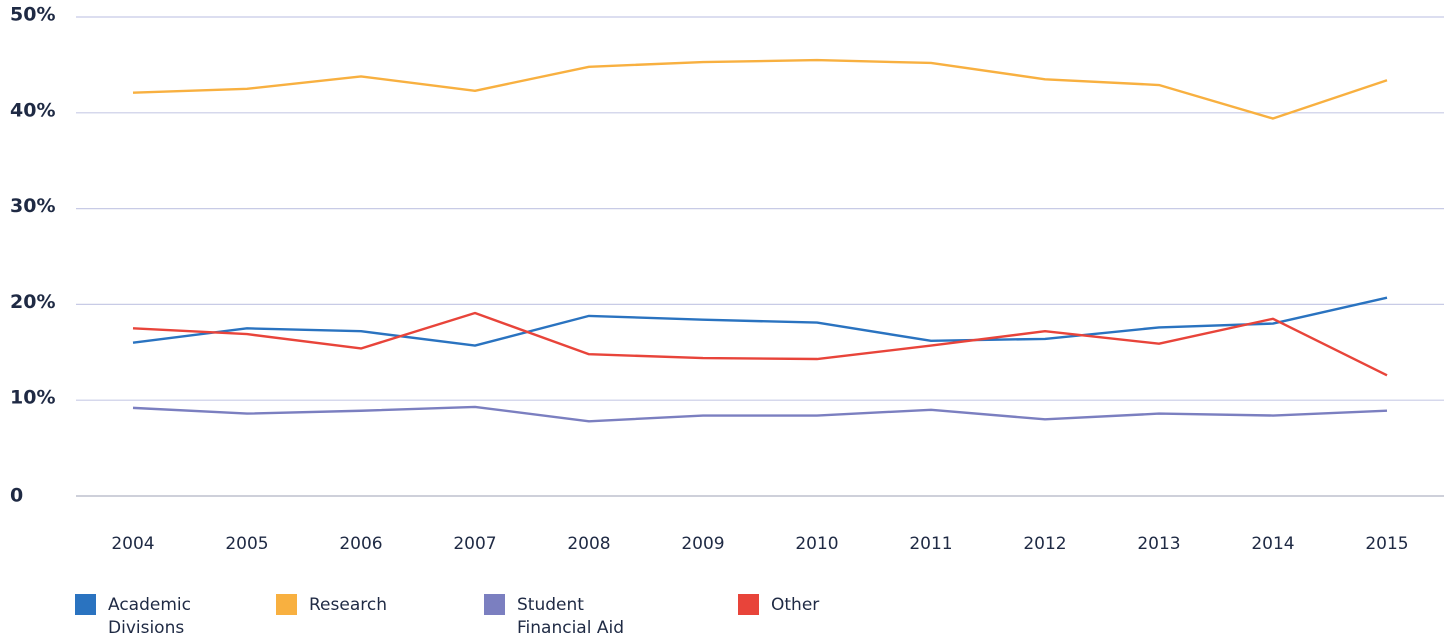 The image size is (1448, 640). What do you see at coordinates (795, 605) in the screenshot?
I see `legend-label: Other` at bounding box center [795, 605].